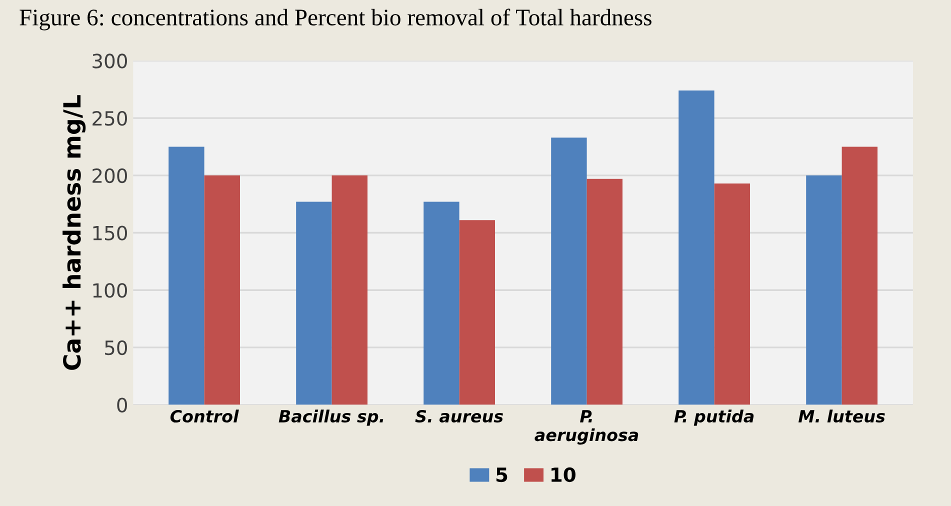 The image size is (951, 506). I want to click on x-tick-label: P. aeruginosa, so click(586, 427).